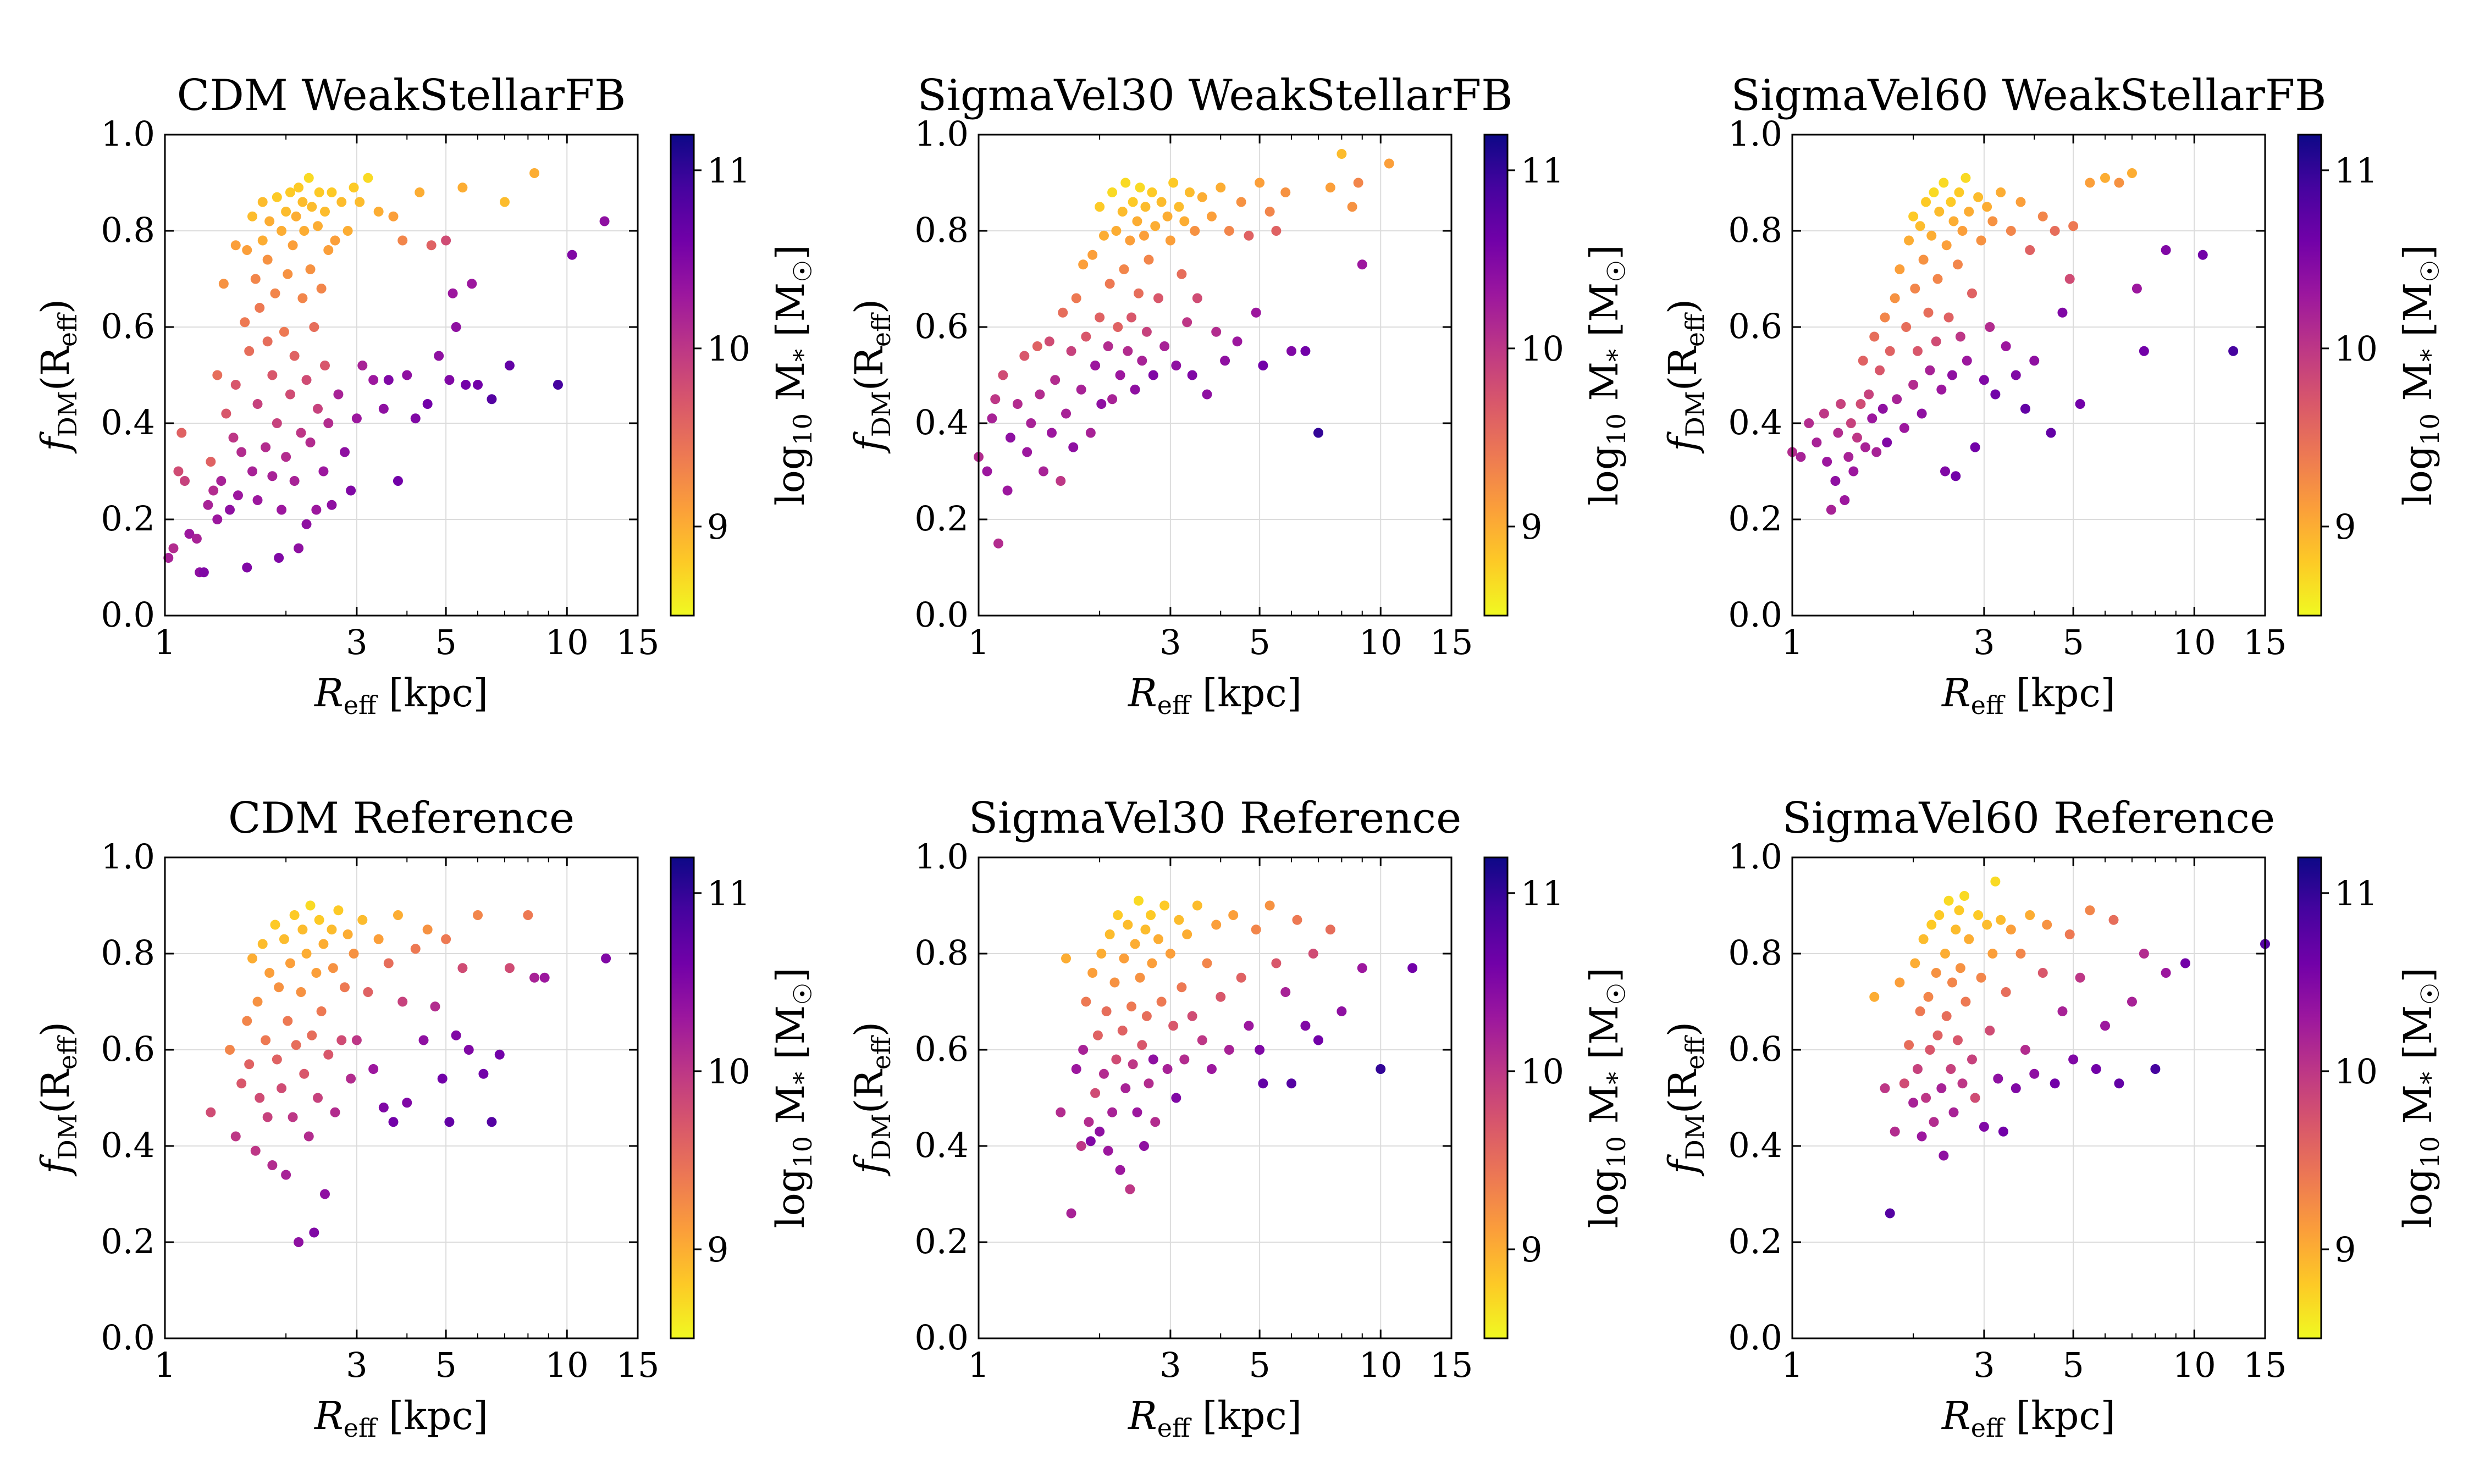  What do you see at coordinates (2029, 95) in the screenshot?
I see `panel-title: SigmaVel60 WeakStellarFB` at bounding box center [2029, 95].